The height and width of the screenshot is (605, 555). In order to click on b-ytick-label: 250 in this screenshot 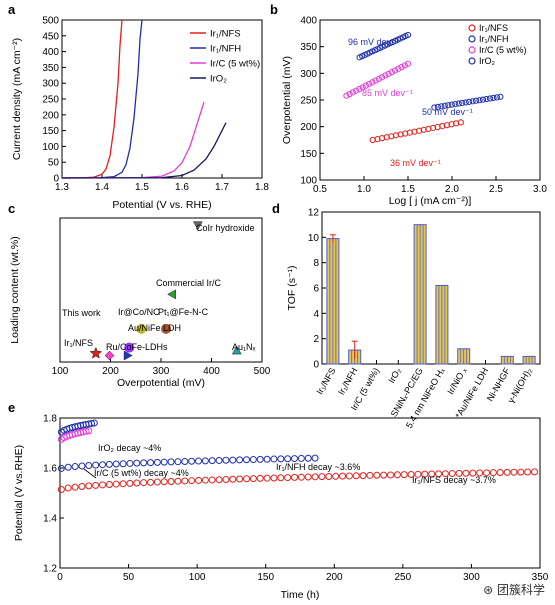, I will do `click(308, 101)`.